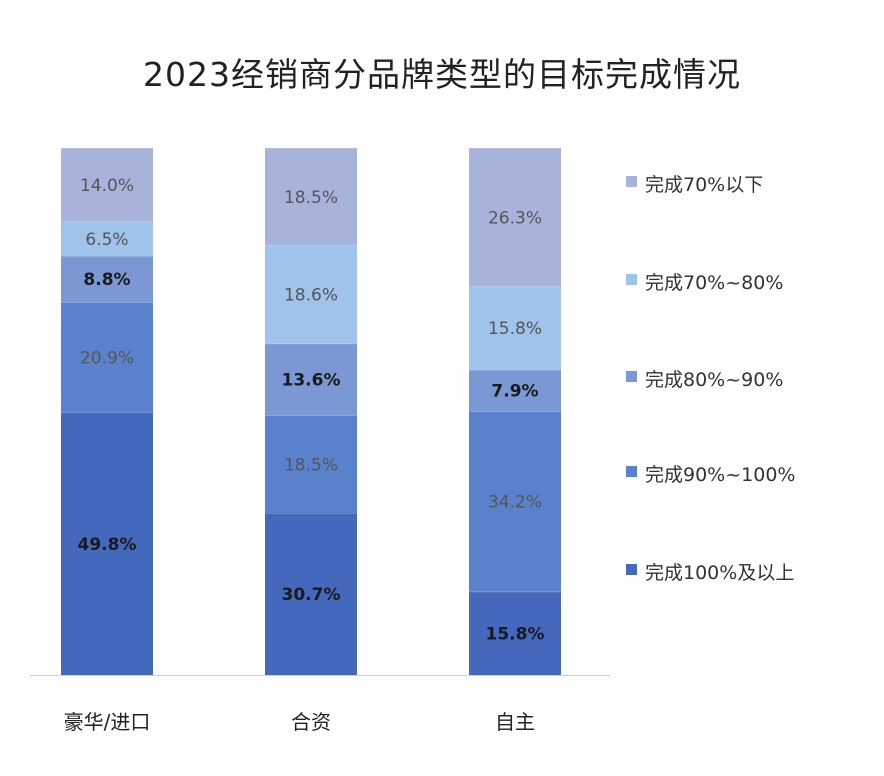 Image resolution: width=884 pixels, height=776 pixels. What do you see at coordinates (442, 74) in the screenshot?
I see `chart-title: 2023经销商分品牌类型的目标完成情况` at bounding box center [442, 74].